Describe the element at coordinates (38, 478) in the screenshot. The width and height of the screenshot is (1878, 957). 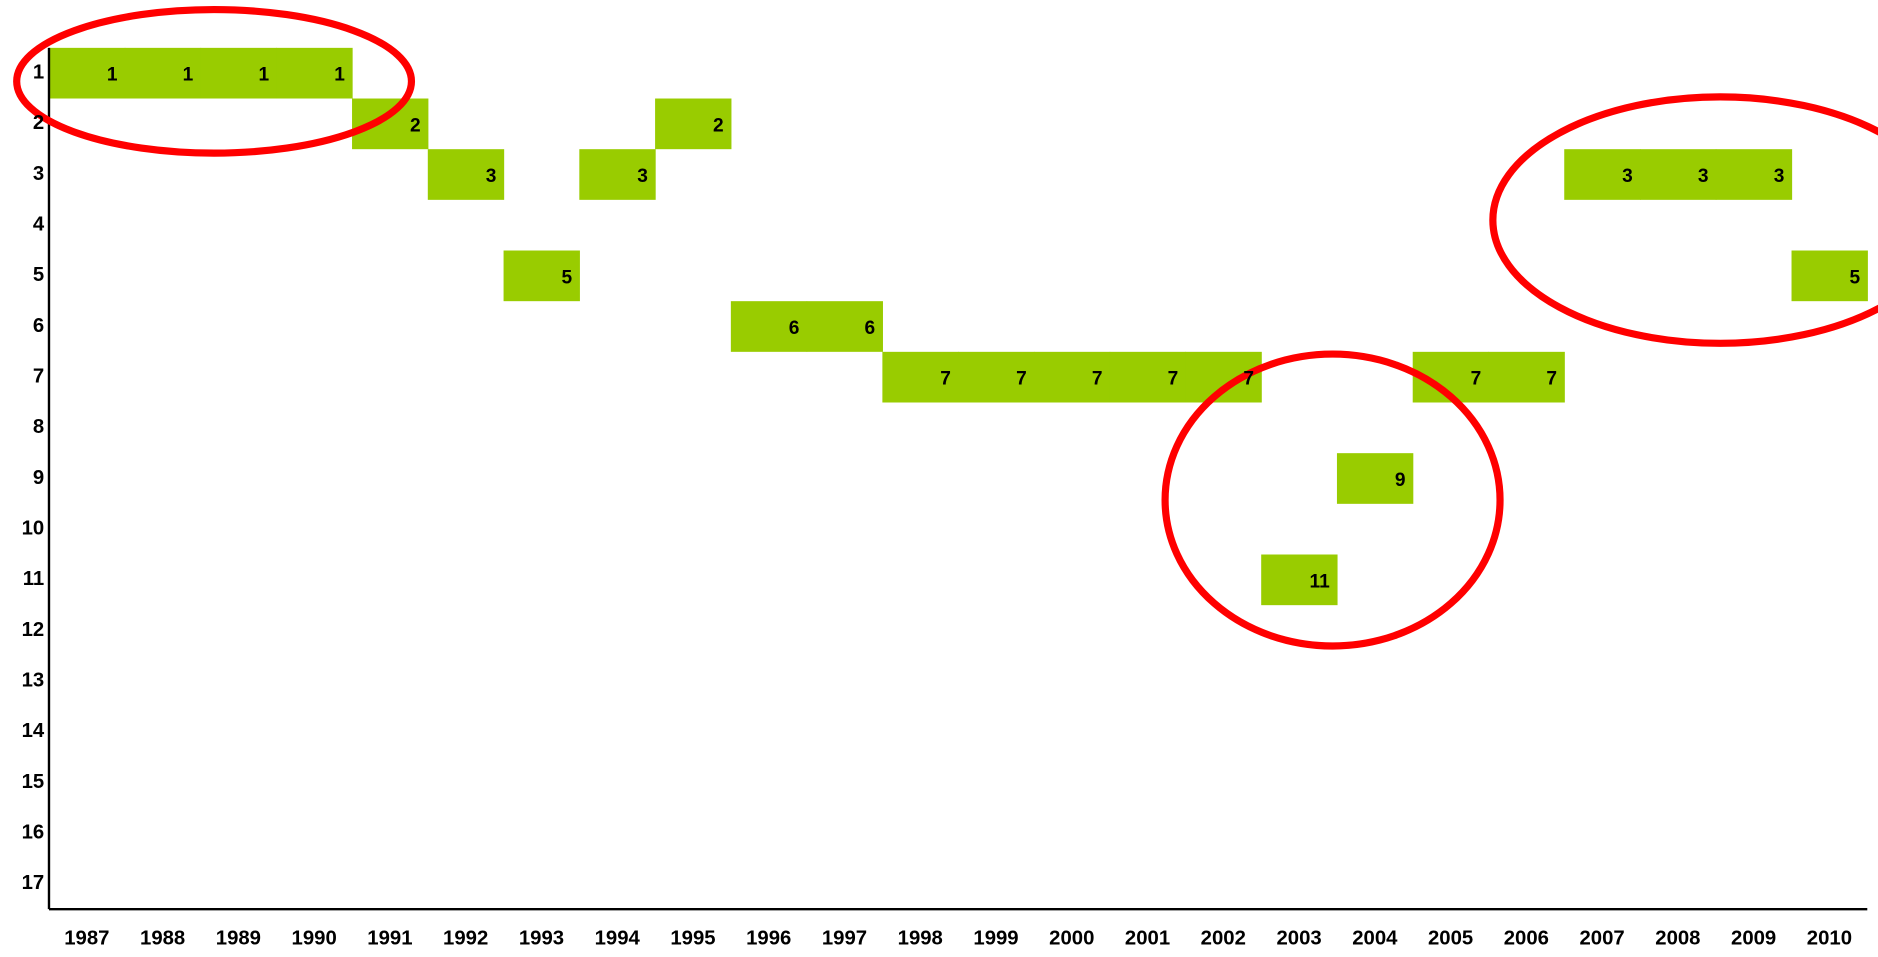
I see `y-tick-label: 9` at that location.